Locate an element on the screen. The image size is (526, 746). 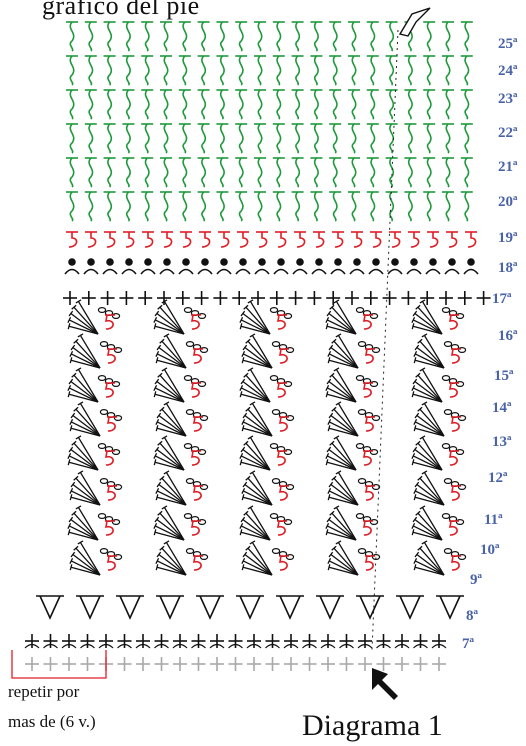
arrow-down-right-outline-icon is located at coordinates (414, 22).